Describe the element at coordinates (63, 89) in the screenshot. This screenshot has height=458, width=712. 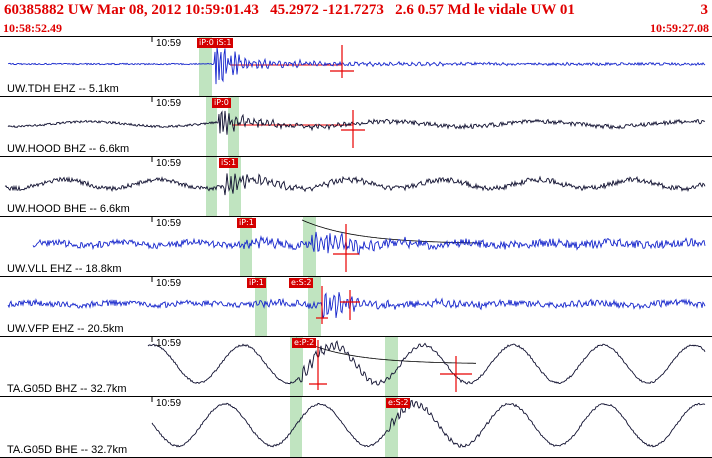
I see `station-label: UW.TDH EHZ -- 5.1km` at that location.